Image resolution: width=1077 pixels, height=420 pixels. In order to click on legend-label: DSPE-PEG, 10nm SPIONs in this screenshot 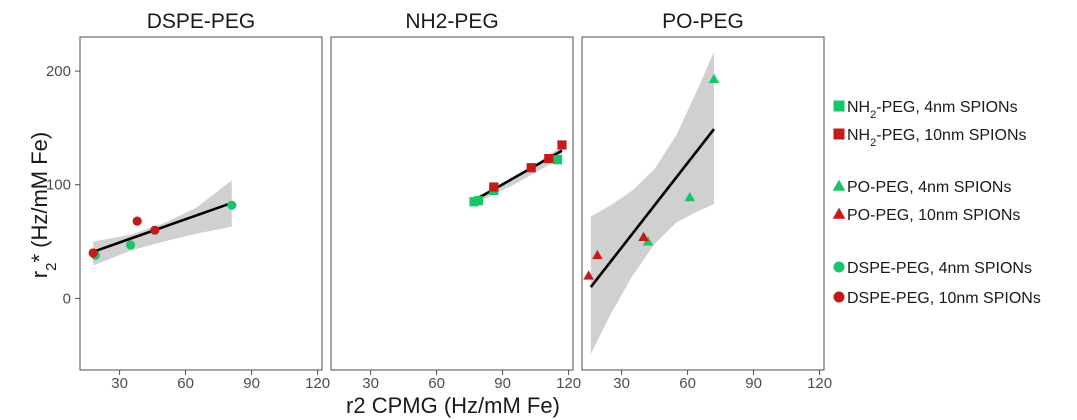, I will do `click(944, 298)`.